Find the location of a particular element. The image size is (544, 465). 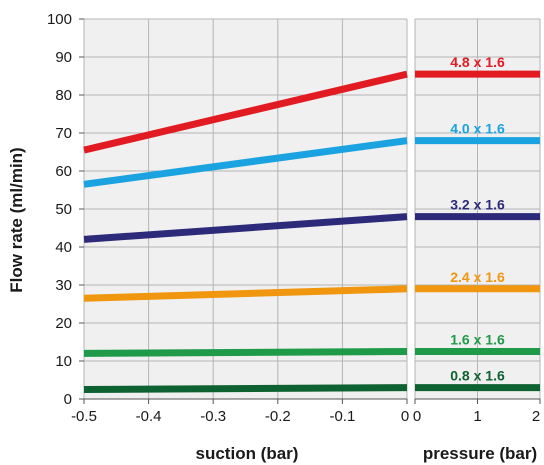

y-tick-label: 0 is located at coordinates (68, 399).